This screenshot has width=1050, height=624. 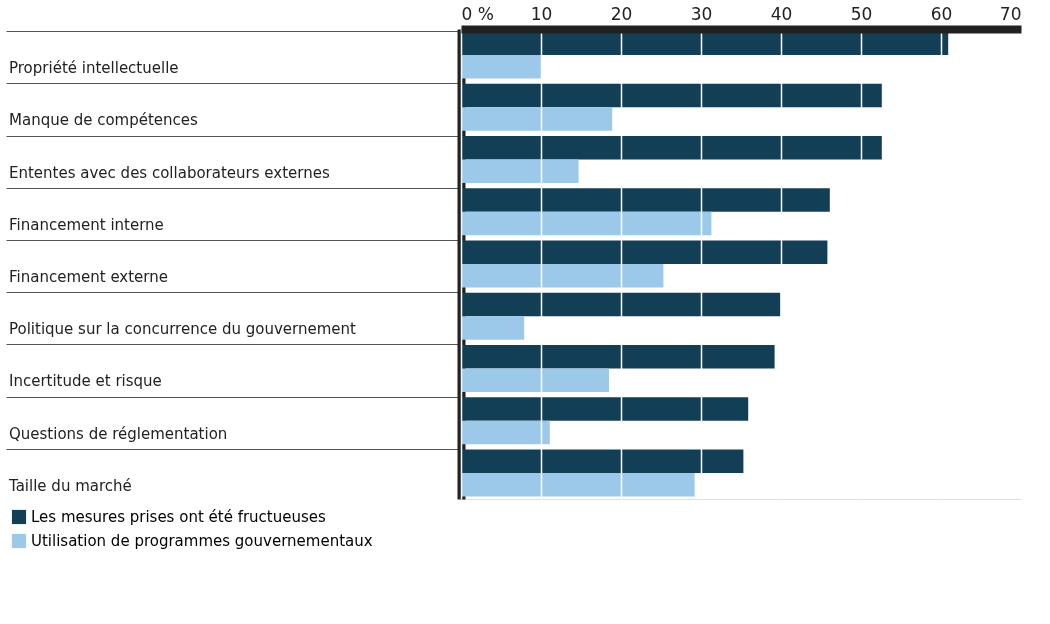 What do you see at coordinates (169, 172) in the screenshot?
I see `y-tick-label: Ententes avec des collaborateurs externes` at bounding box center [169, 172].